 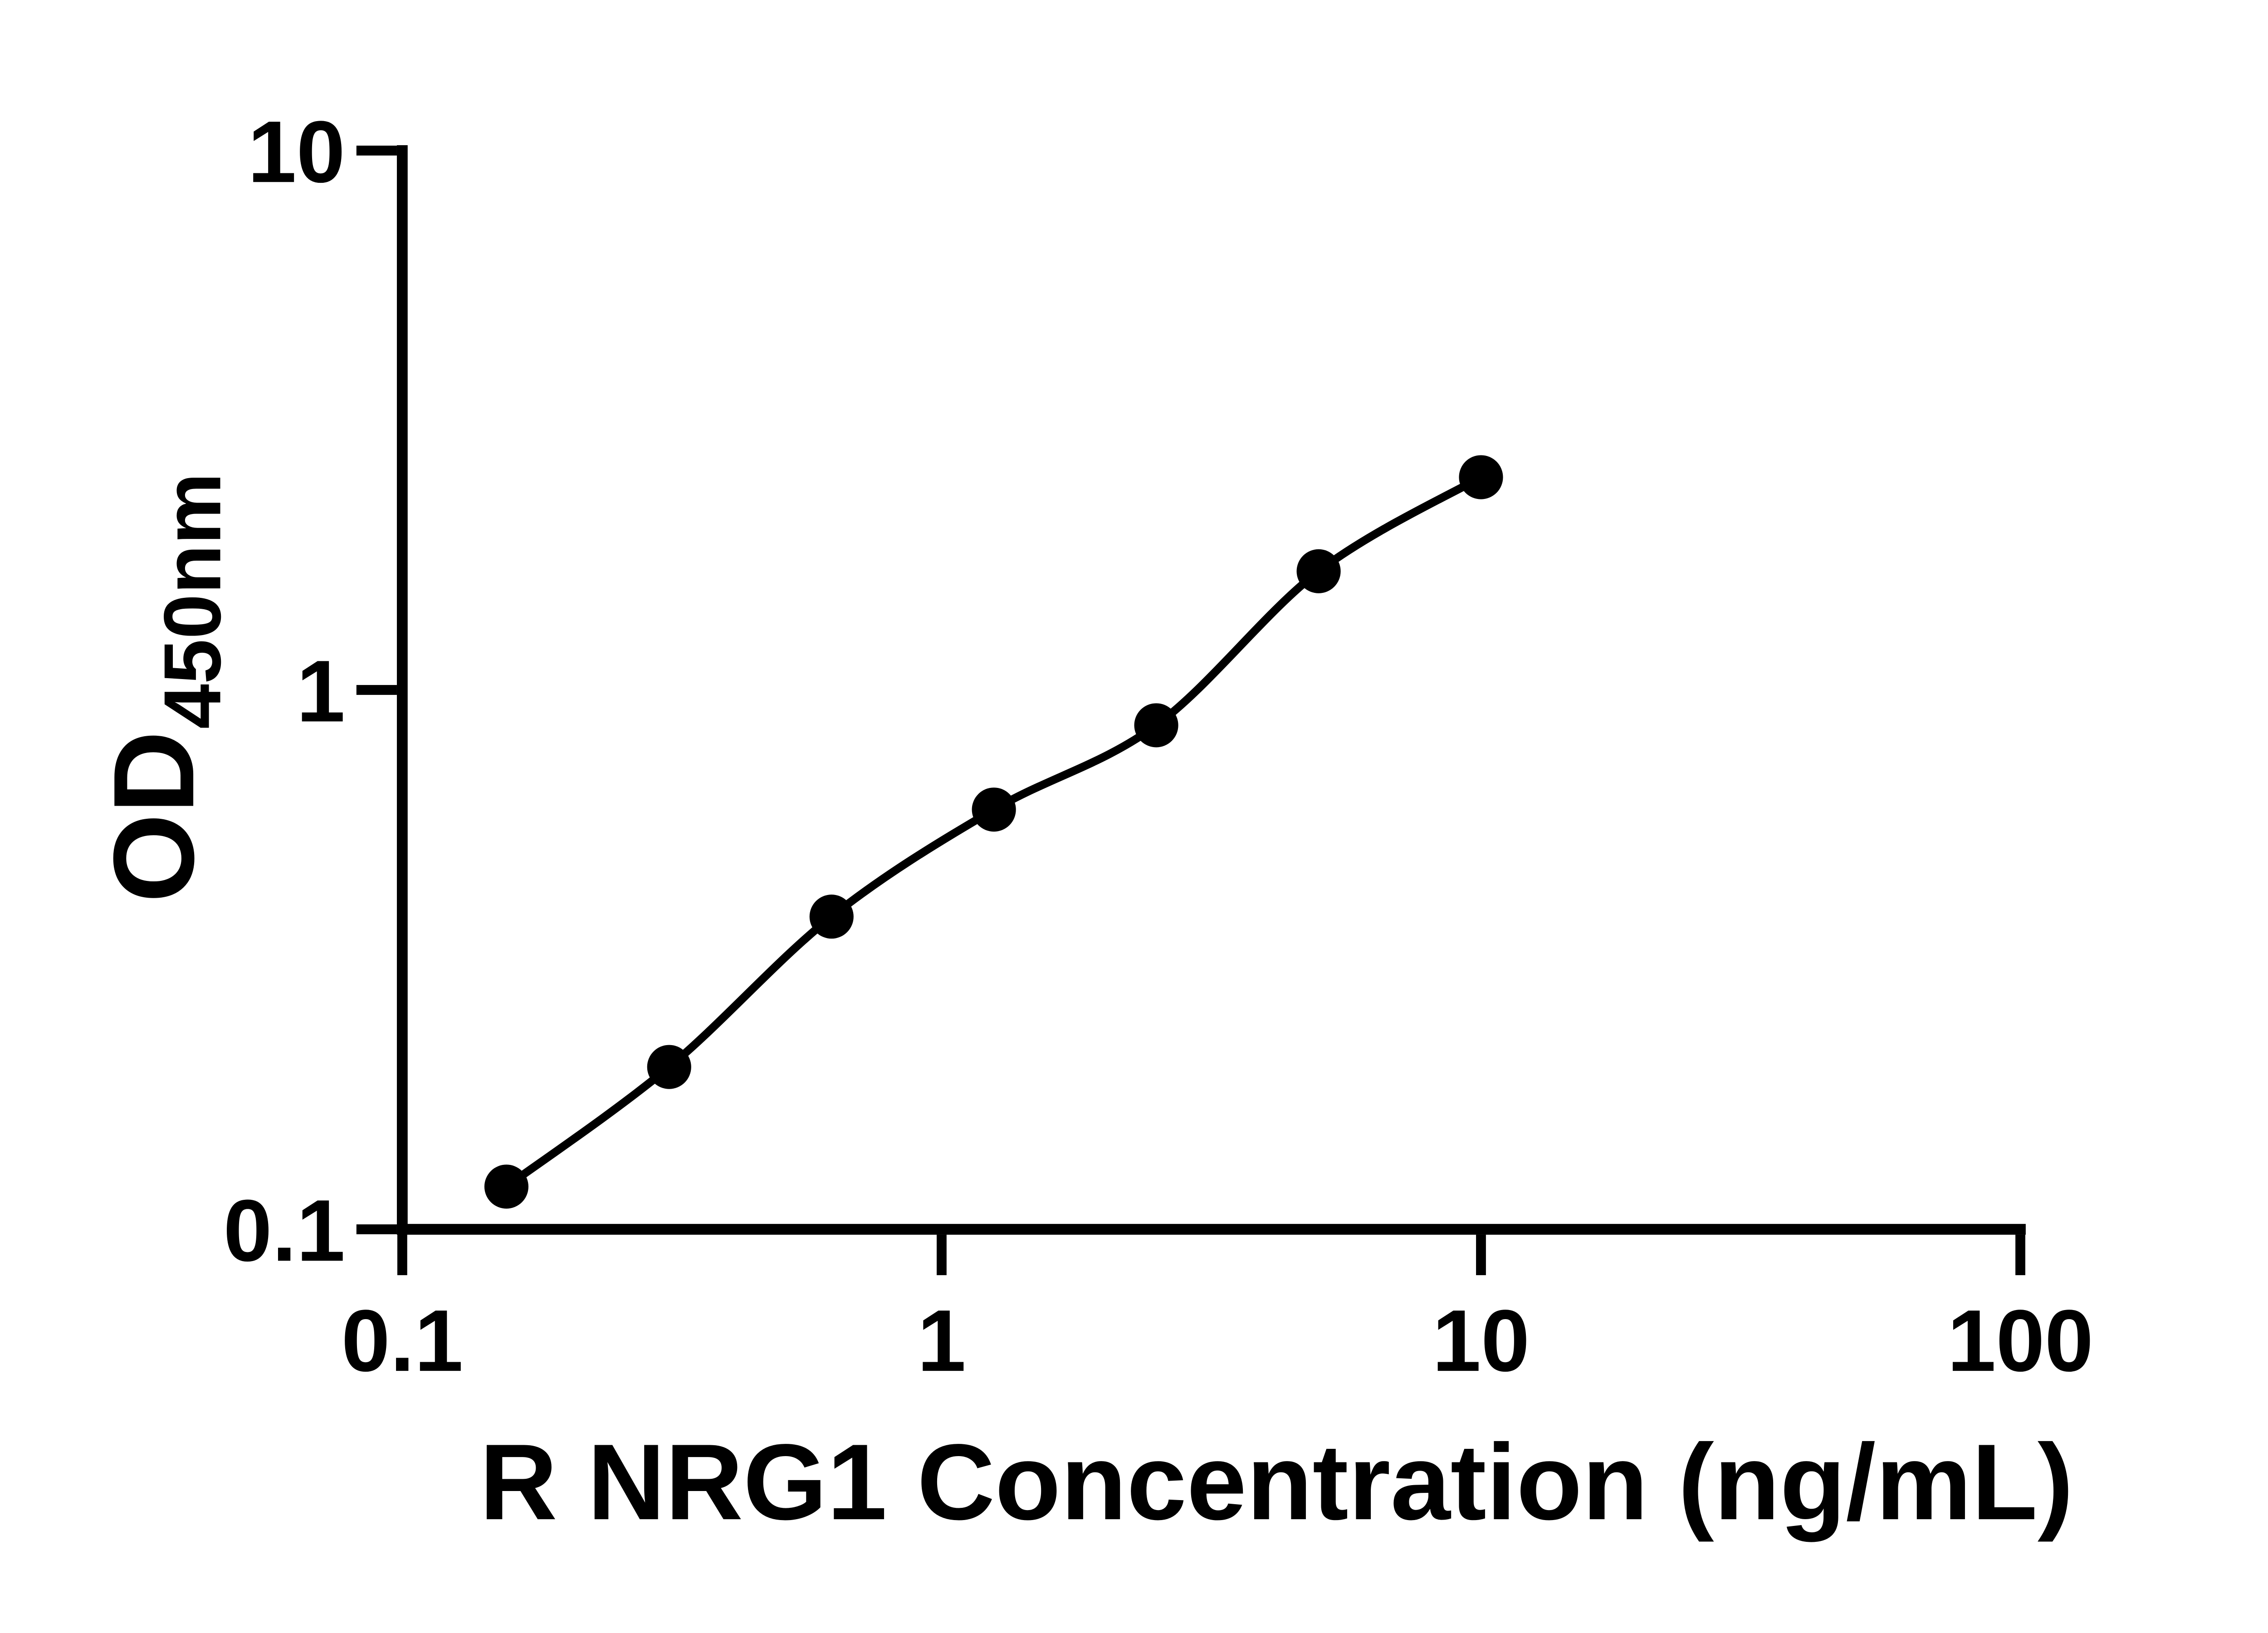 I want to click on y-axis-tick-labels: 10 1 0.1, so click(x=284, y=691).